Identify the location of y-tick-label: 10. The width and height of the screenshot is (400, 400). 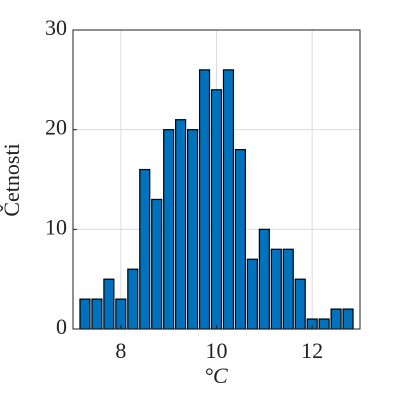
(56, 226).